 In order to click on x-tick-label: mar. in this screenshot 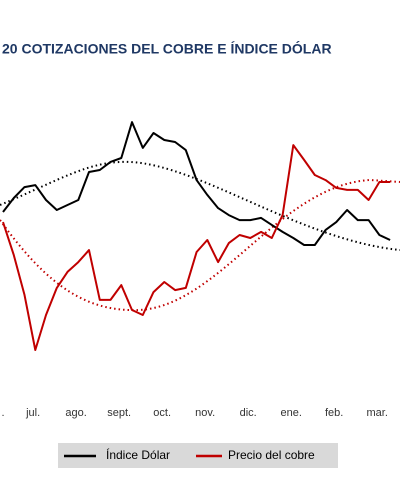, I will do `click(377, 413)`.